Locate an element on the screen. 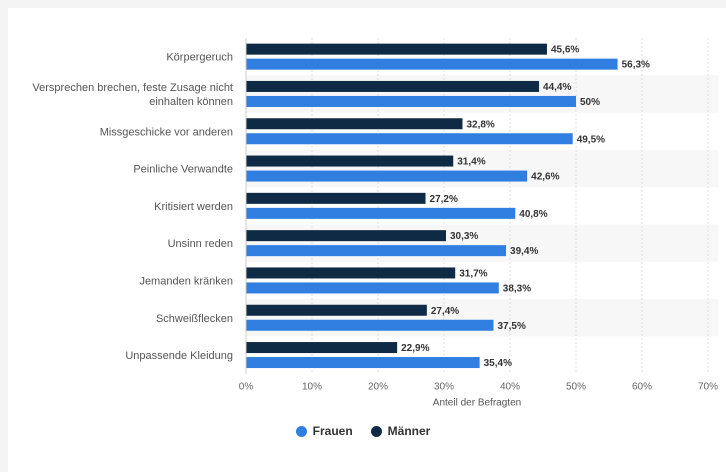 The image size is (726, 472). data-label: 37,5% is located at coordinates (512, 326).